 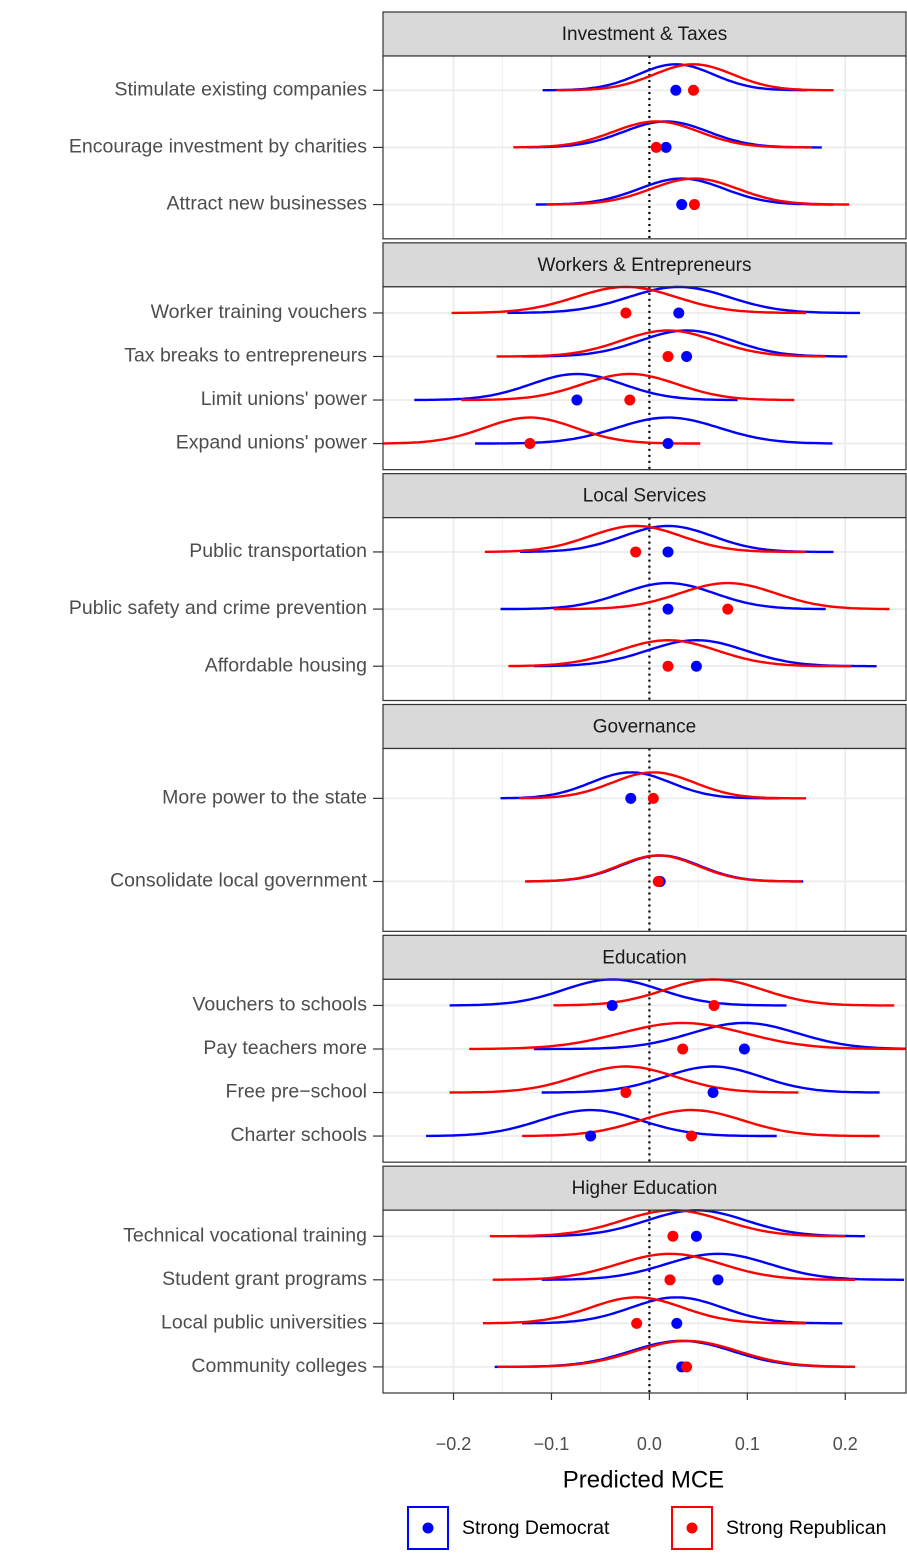 I want to click on x-tick-label: 0.1, so click(x=747, y=1444).